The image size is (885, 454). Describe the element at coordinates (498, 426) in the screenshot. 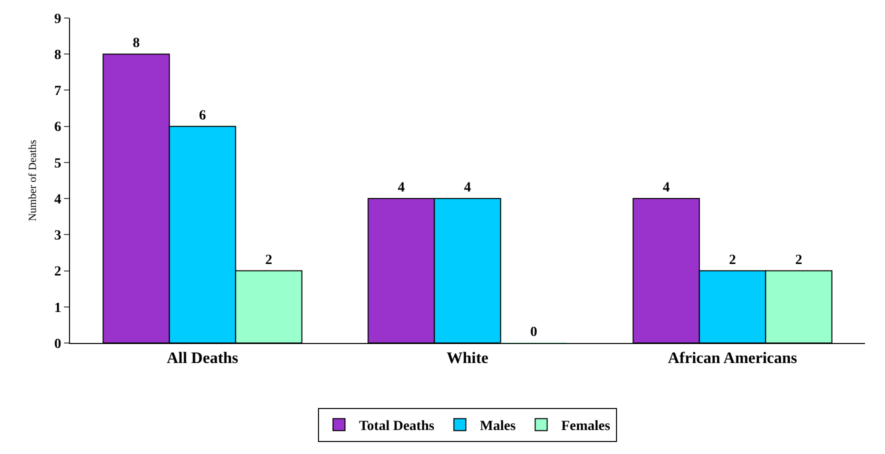

I see `legend-label: Males` at that location.